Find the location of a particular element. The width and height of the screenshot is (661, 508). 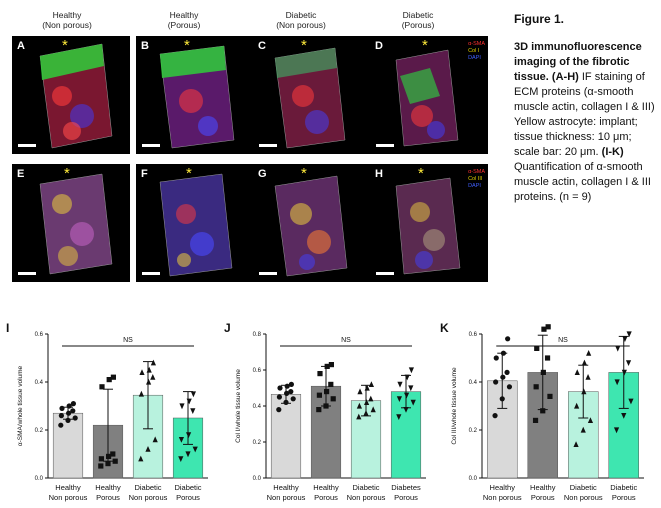

micrograph-panel-c: C * is located at coordinates (312, 95).